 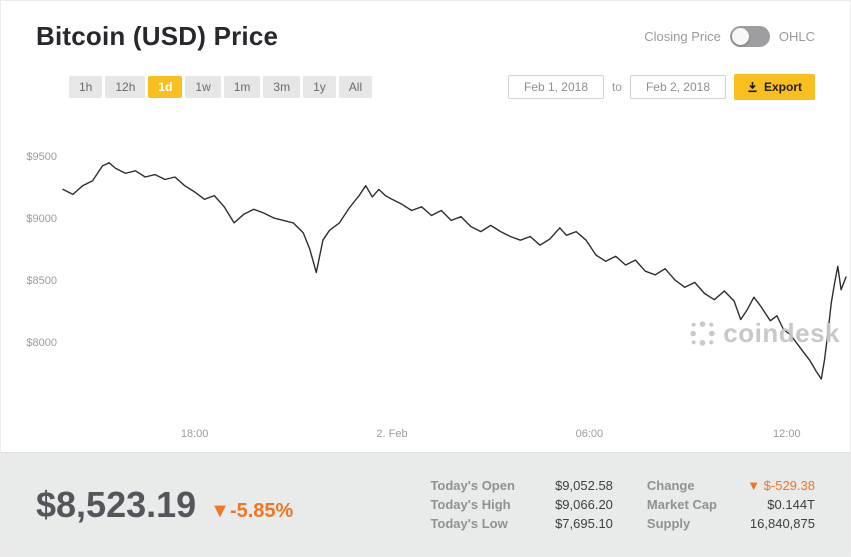 I want to click on stat-label-market-cap: Market Cap, so click(x=681, y=504).